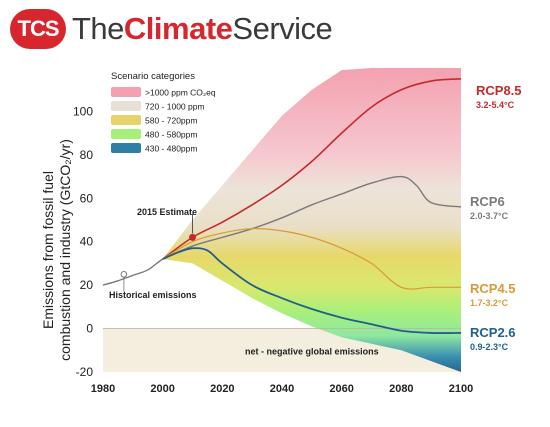 The height and width of the screenshot is (427, 550). I want to click on brand-name-the: The, so click(98, 28).